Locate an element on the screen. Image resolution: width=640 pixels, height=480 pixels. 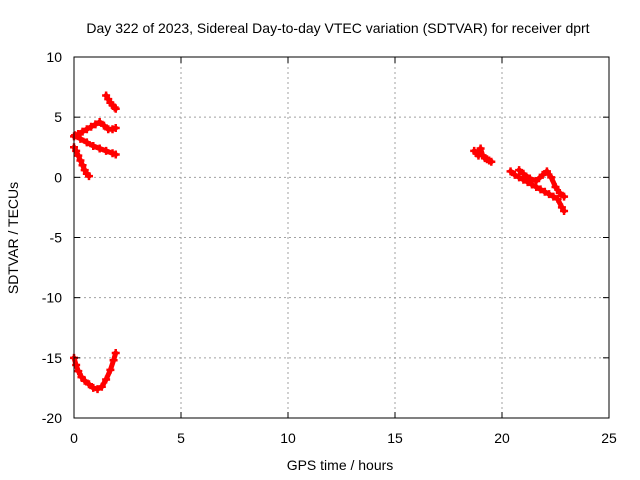
y-tick-label: -15 is located at coordinates (52, 358).